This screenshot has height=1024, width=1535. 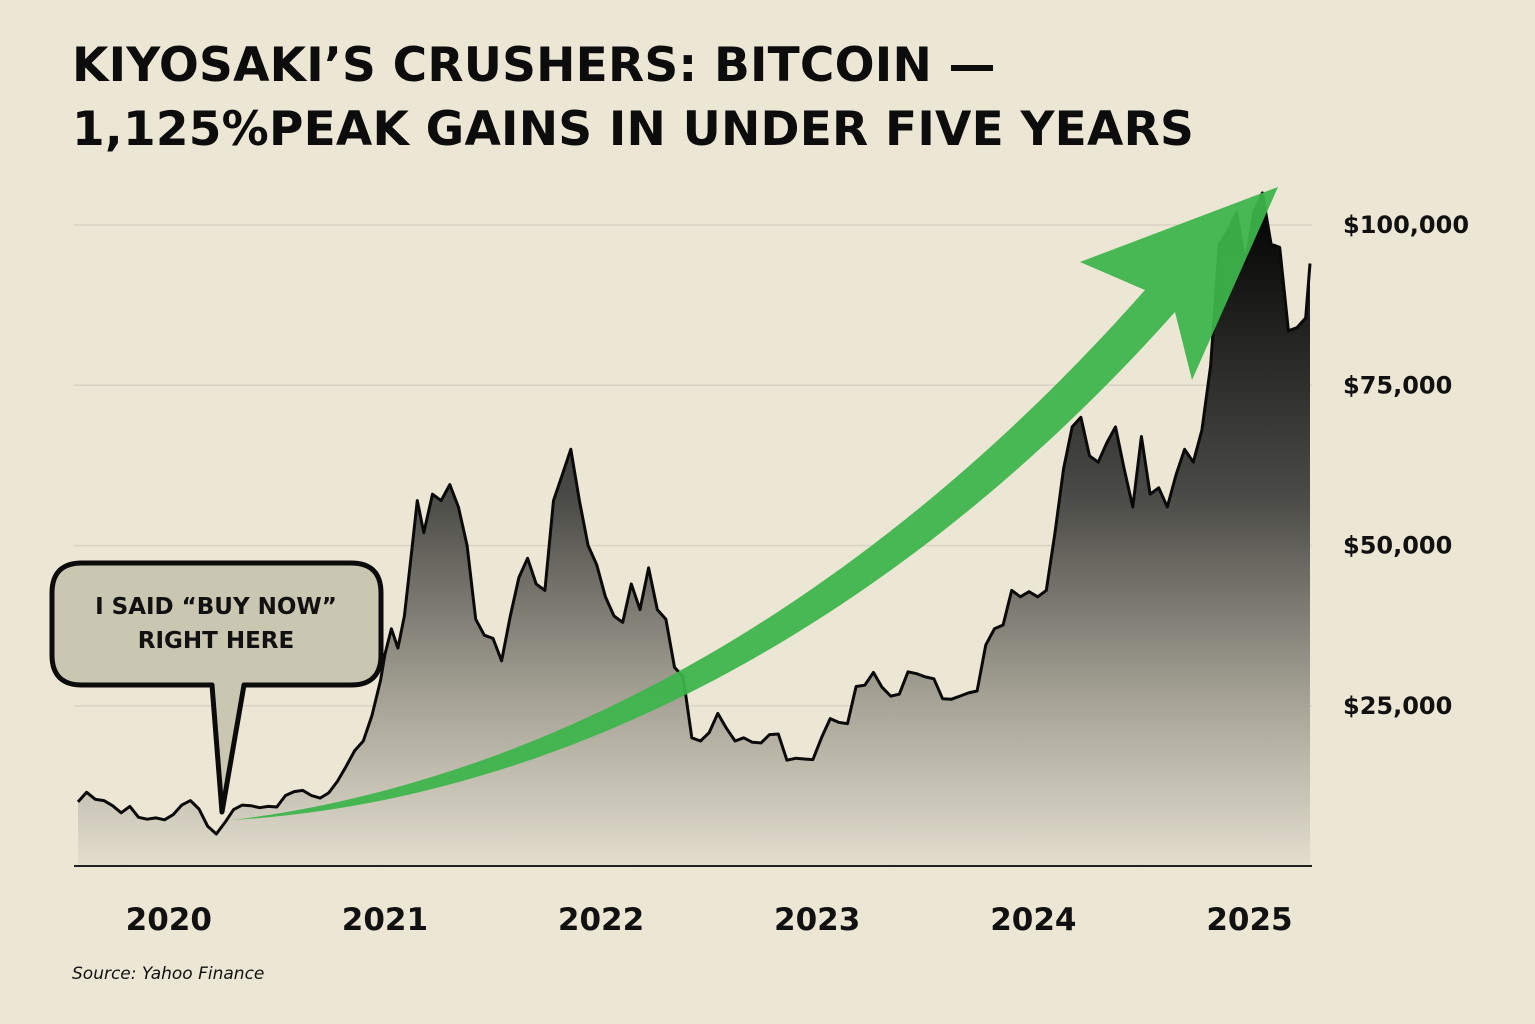 I want to click on callout-text-line-2: RIGHT HERE, so click(x=216, y=641).